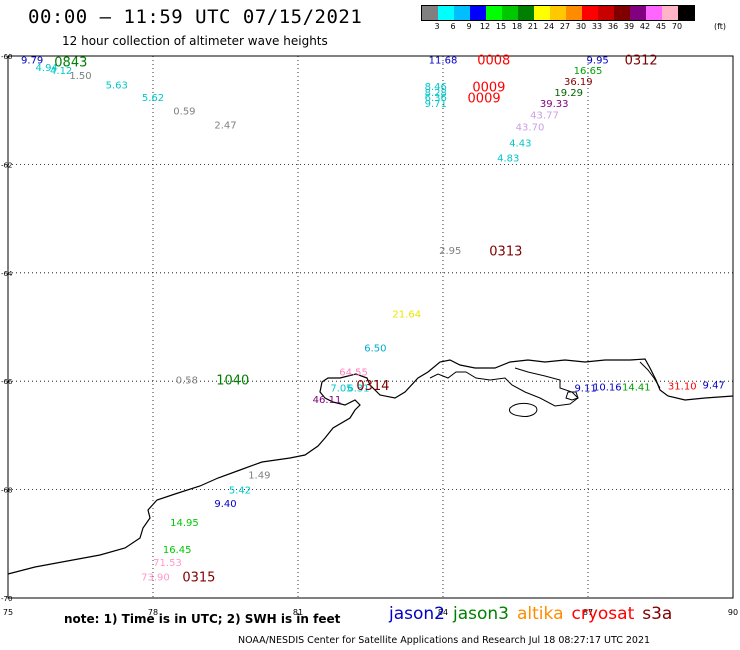  I want to click on wave-height-value: 19.29, so click(568, 93).